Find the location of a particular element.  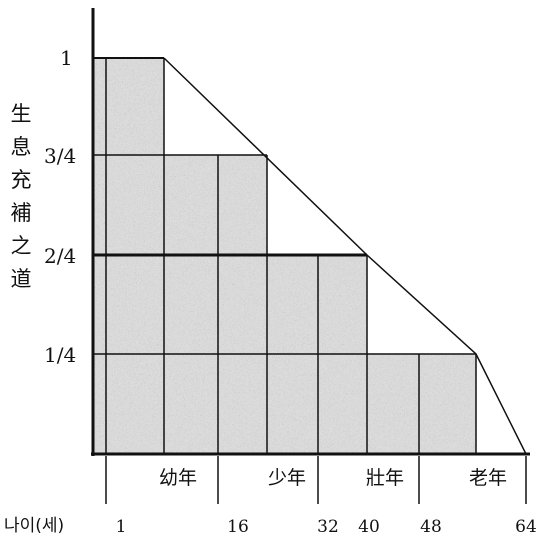

title-char: 道 is located at coordinates (21, 279).